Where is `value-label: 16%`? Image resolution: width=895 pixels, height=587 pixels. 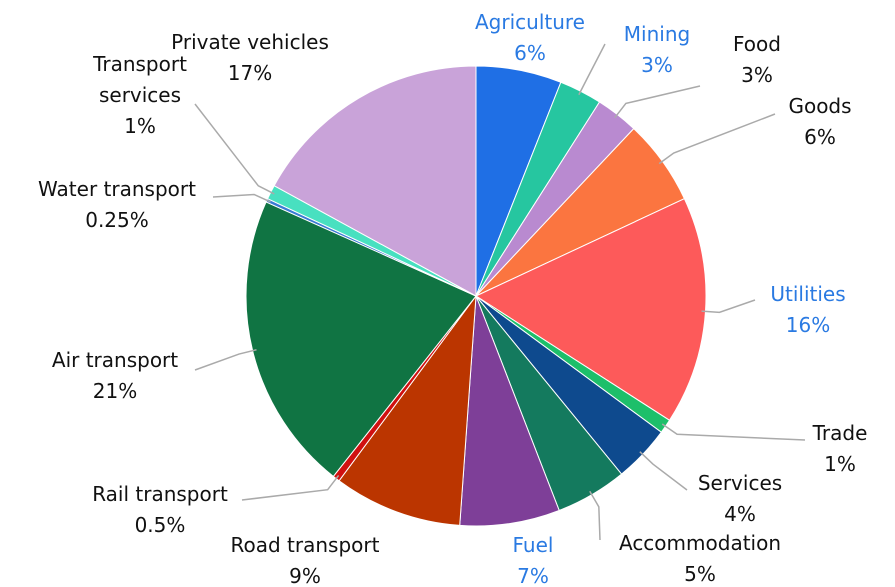
value-label: 16% is located at coordinates (808, 325).